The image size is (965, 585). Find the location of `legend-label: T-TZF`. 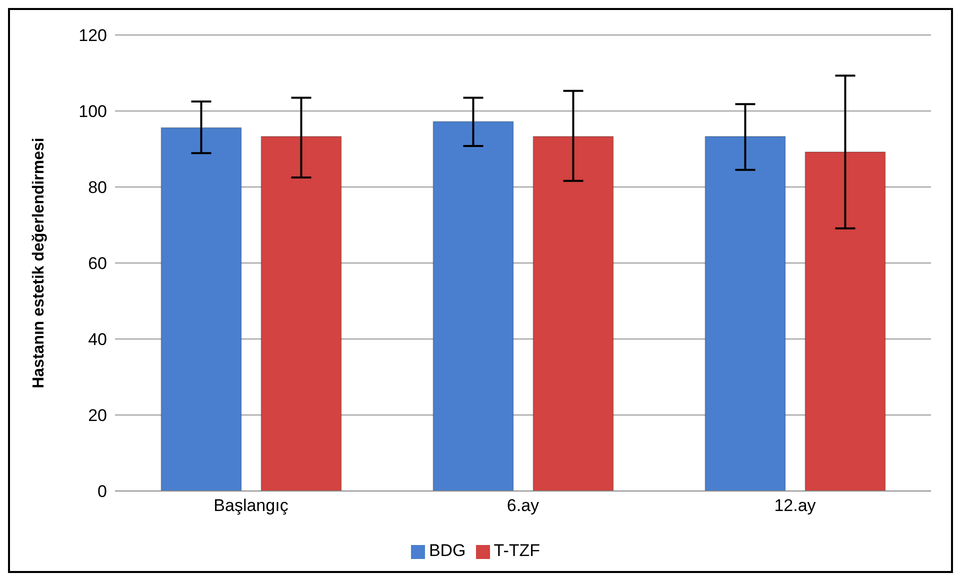

legend-label: T-TZF is located at coordinates (517, 550).